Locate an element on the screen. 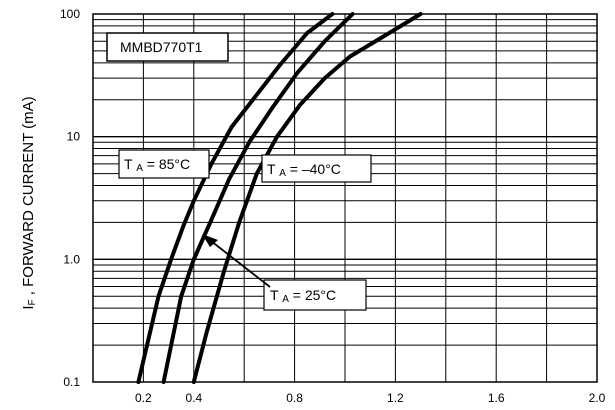 The image size is (615, 410). label-85c: T A = 85°C is located at coordinates (157, 165).